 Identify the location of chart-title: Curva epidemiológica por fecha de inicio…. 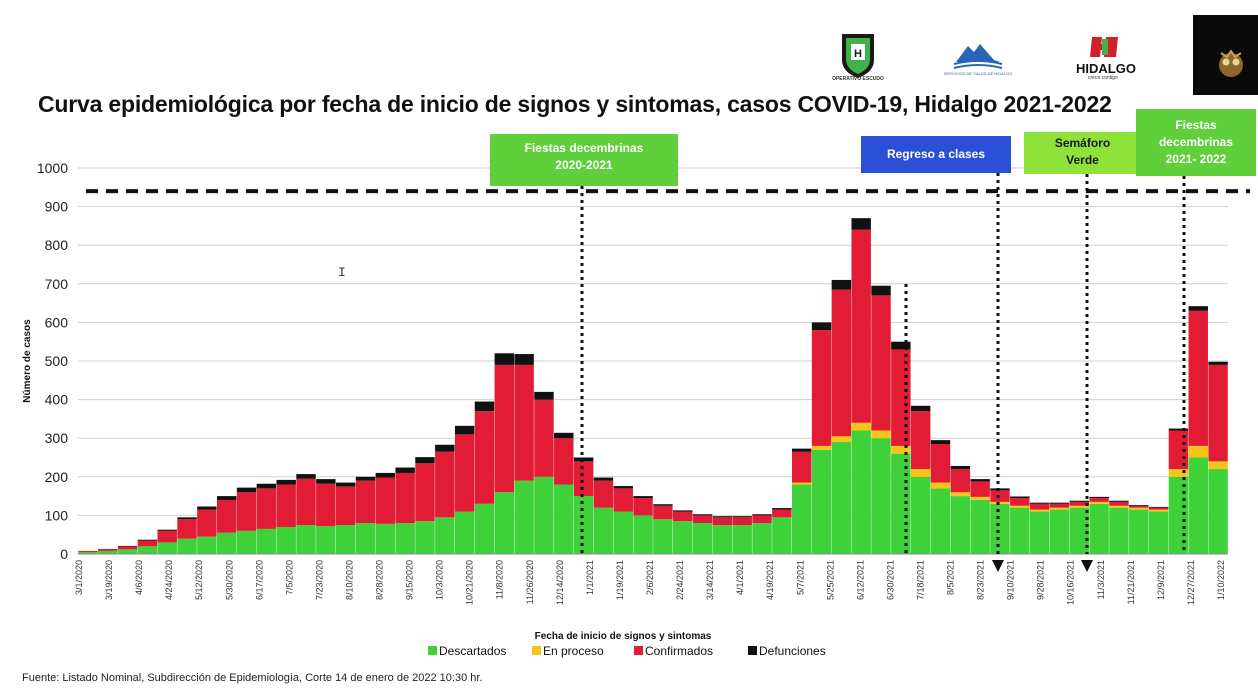
(575, 104).